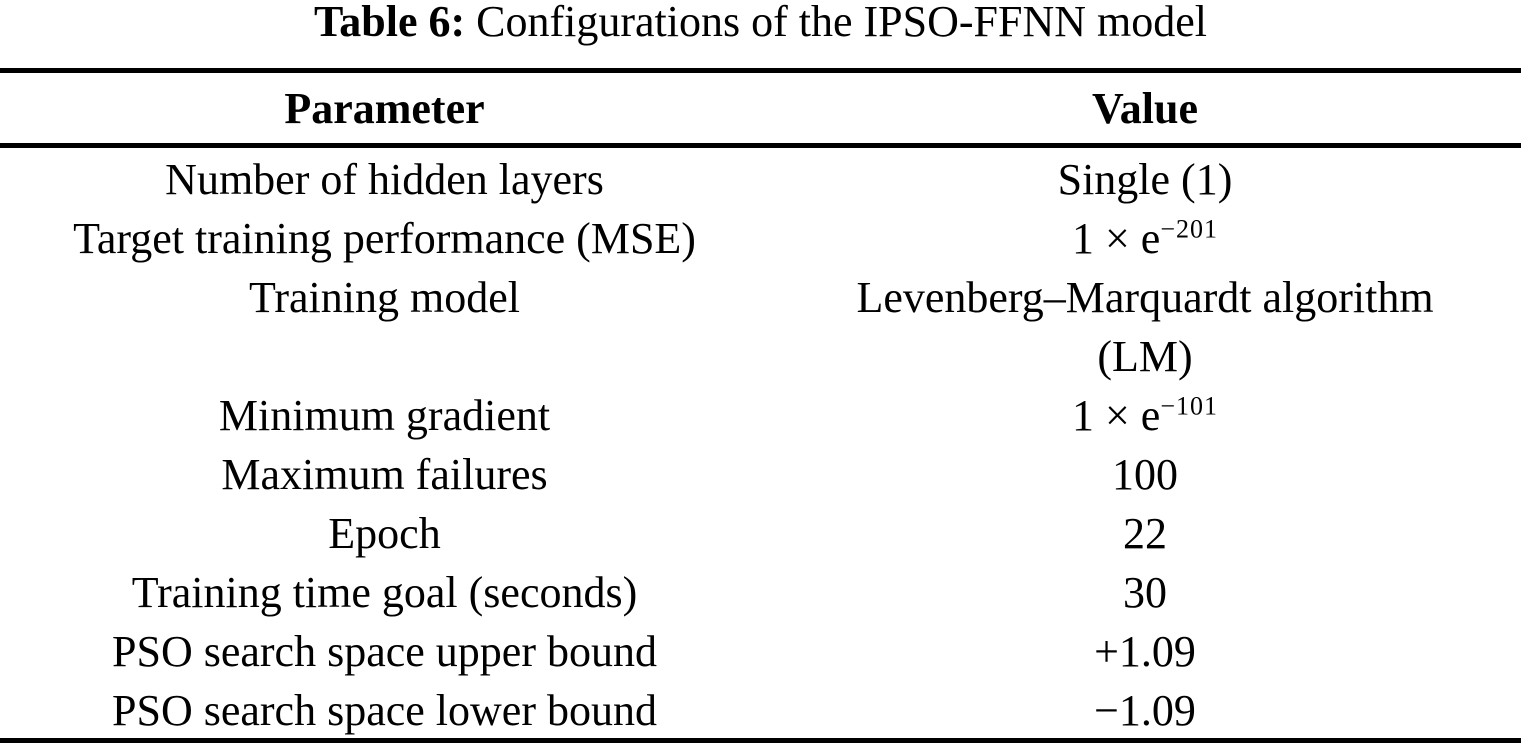  What do you see at coordinates (842, 23) in the screenshot?
I see `caption-text: Configurations of the IPSO-FFNN model` at bounding box center [842, 23].